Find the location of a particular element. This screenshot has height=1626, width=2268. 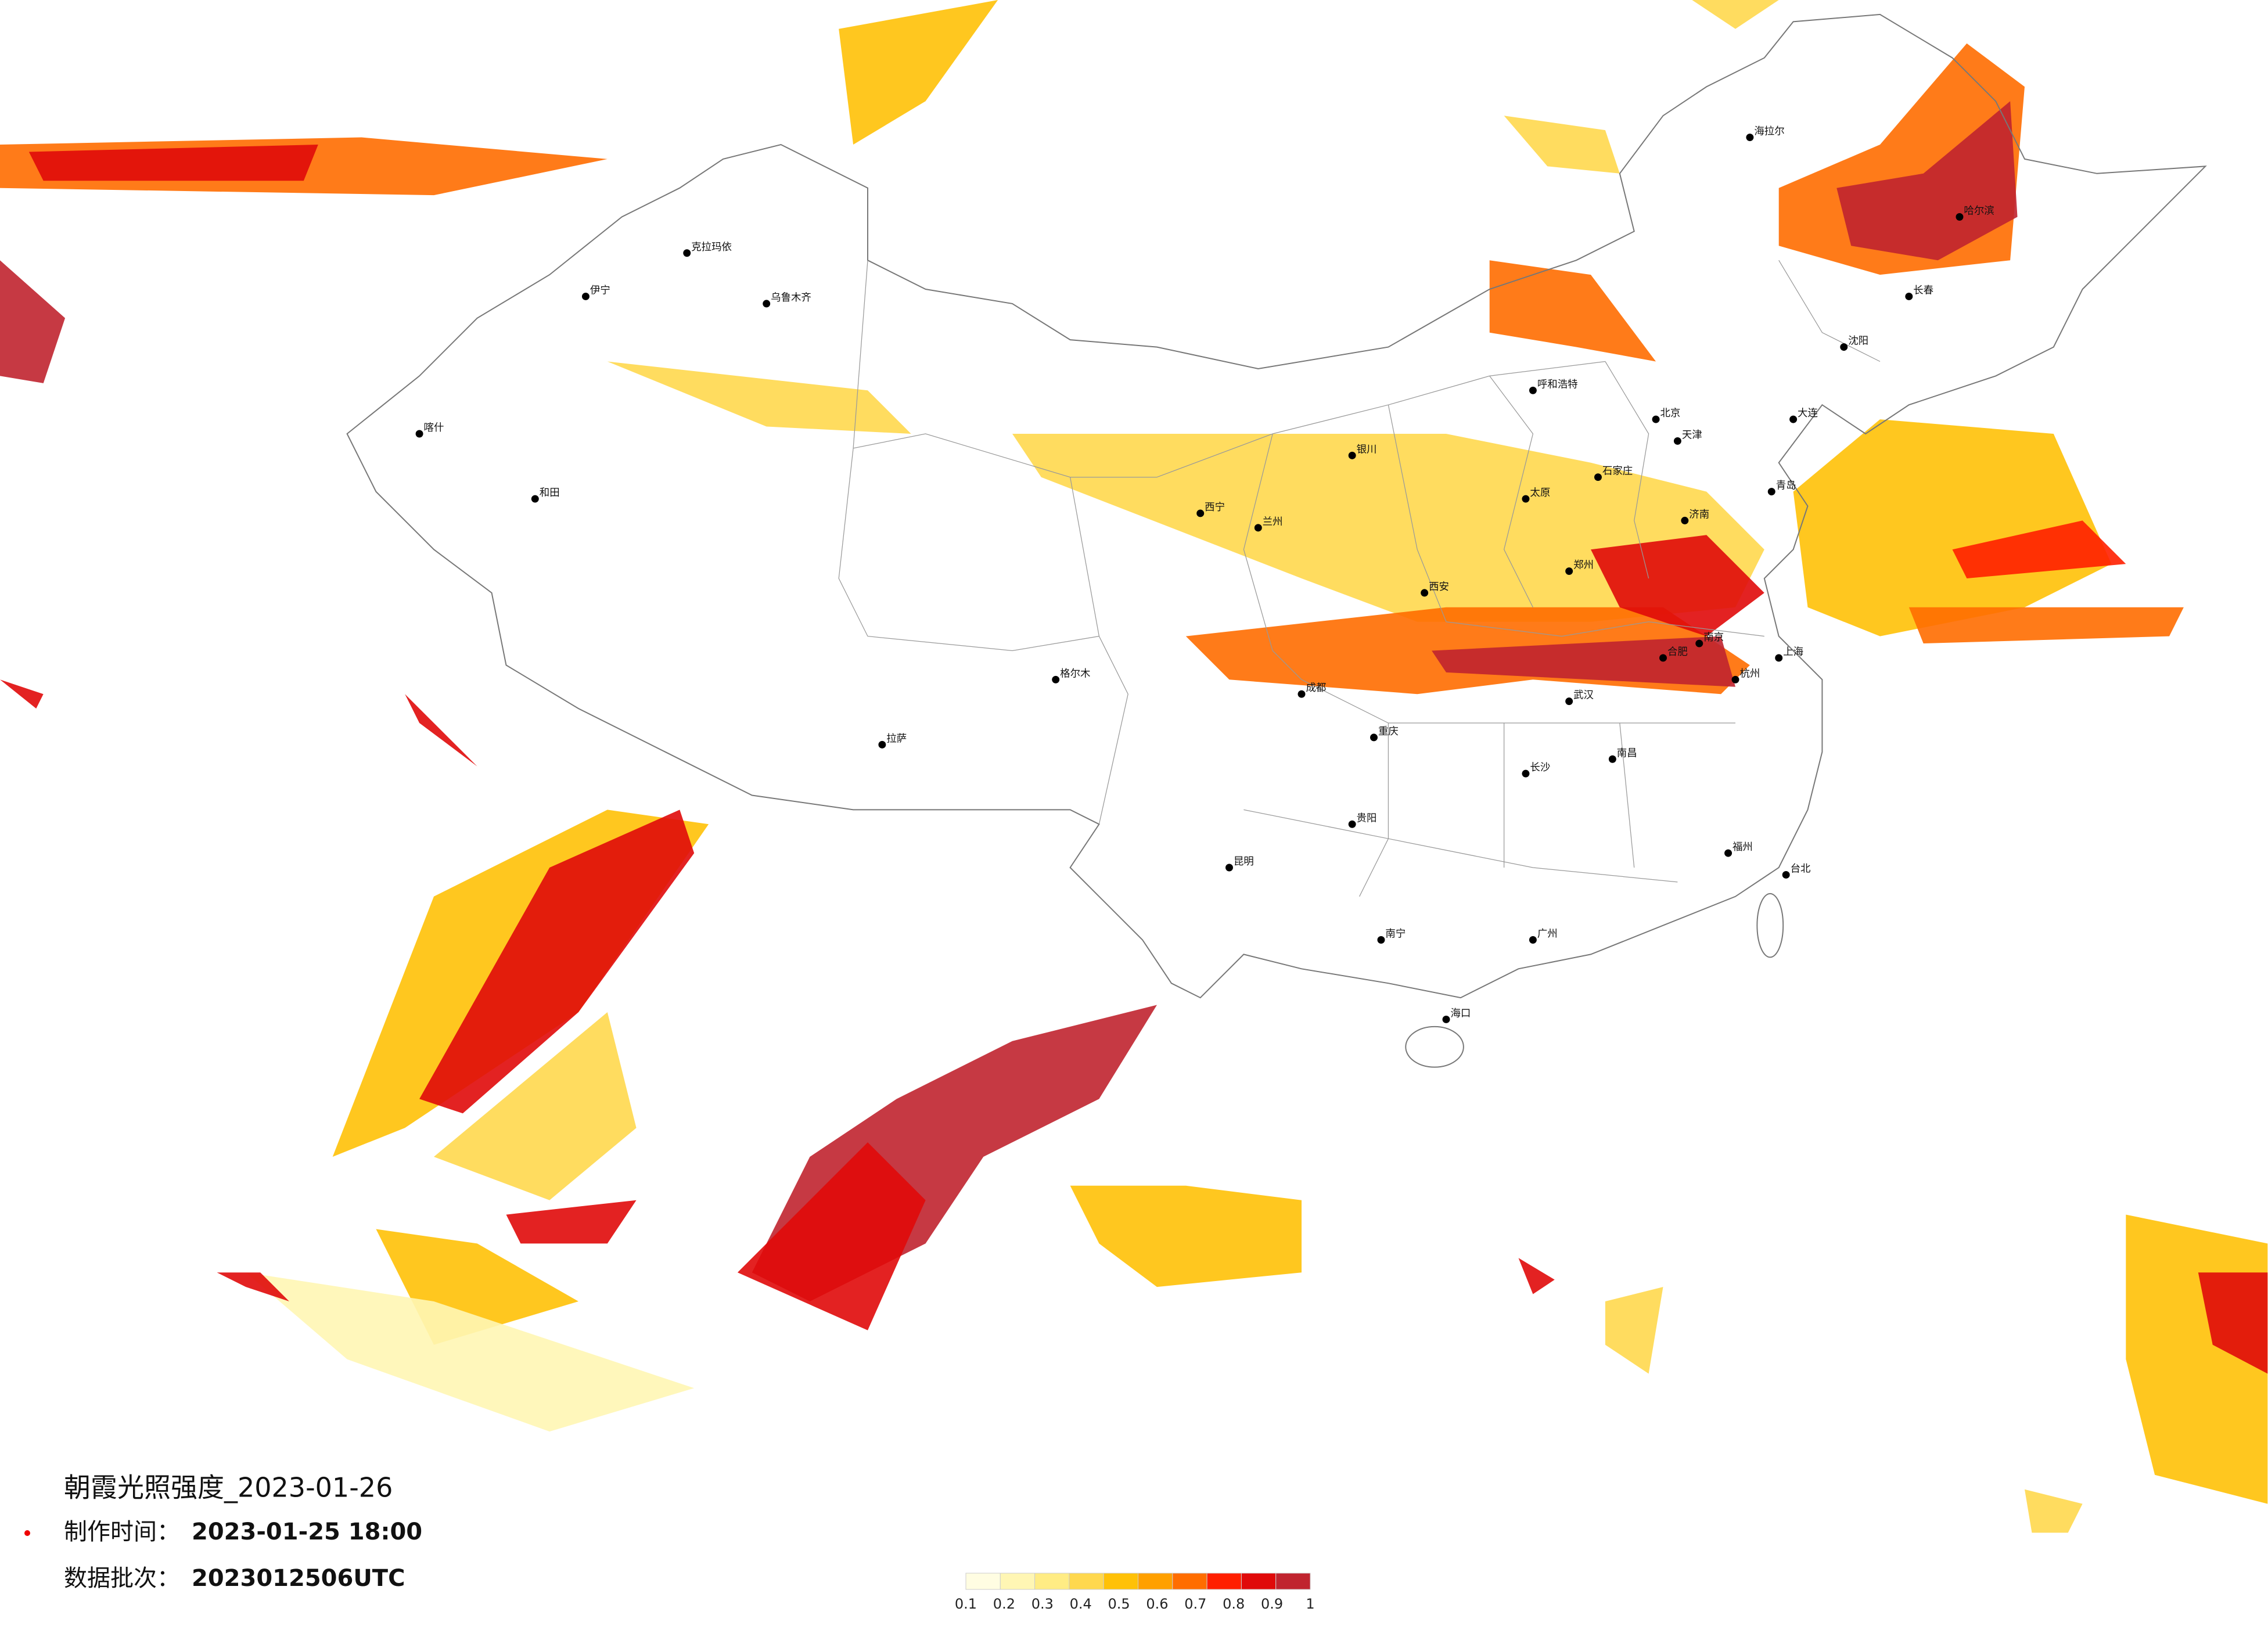

city-label: 乌鲁木齐 is located at coordinates (791, 298).